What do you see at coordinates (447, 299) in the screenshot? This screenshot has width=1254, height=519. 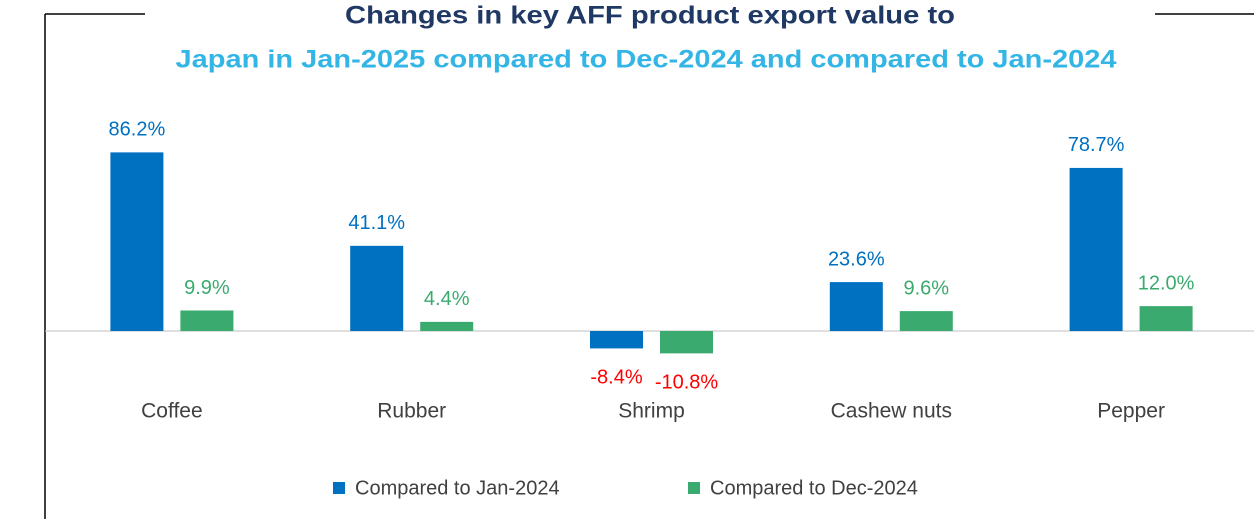 I see `data-label: 4.4%` at bounding box center [447, 299].